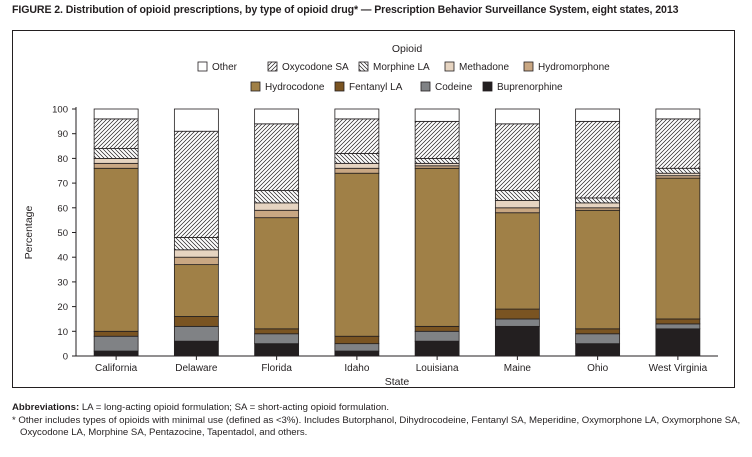 This screenshot has height=457, width=752. I want to click on y-tick-label-80: 80, so click(62, 159).